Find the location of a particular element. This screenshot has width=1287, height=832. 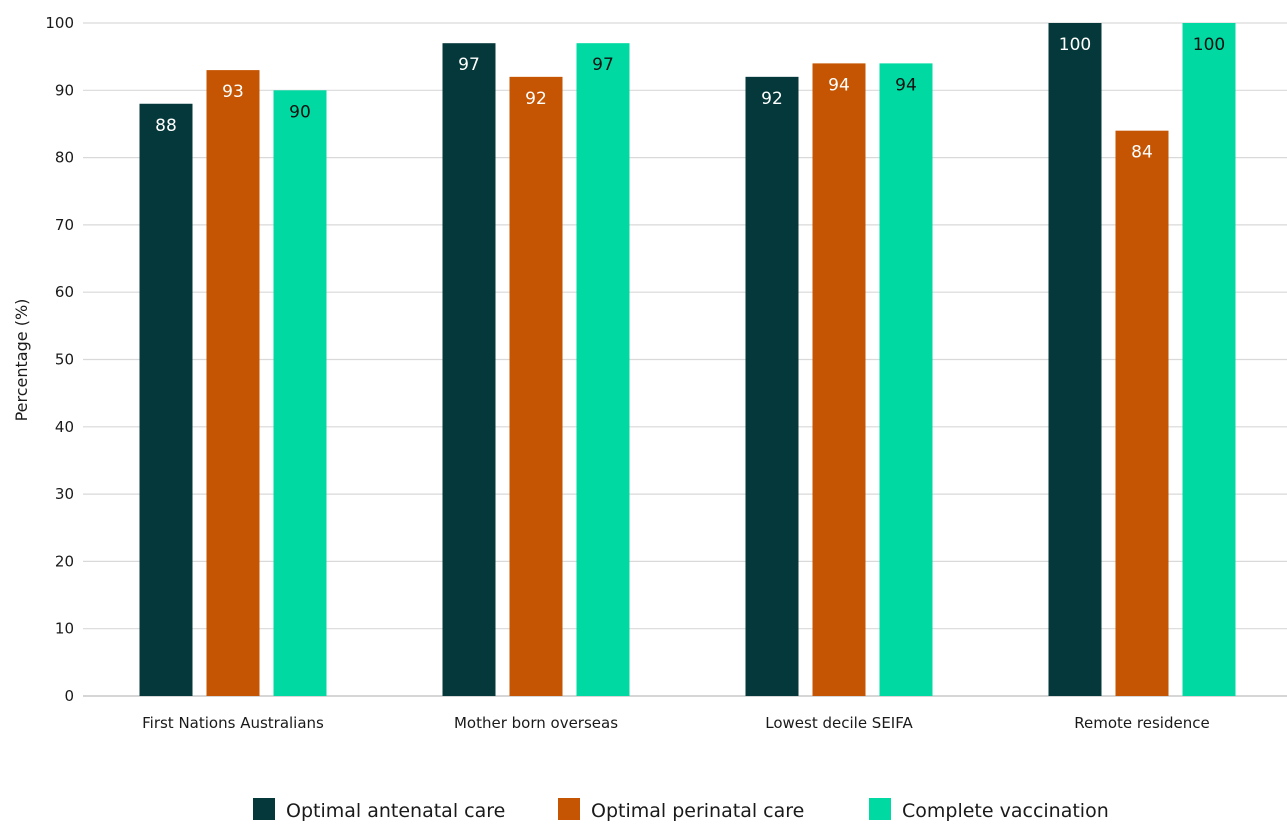

legend-label: Complete vaccination is located at coordinates (1005, 811).